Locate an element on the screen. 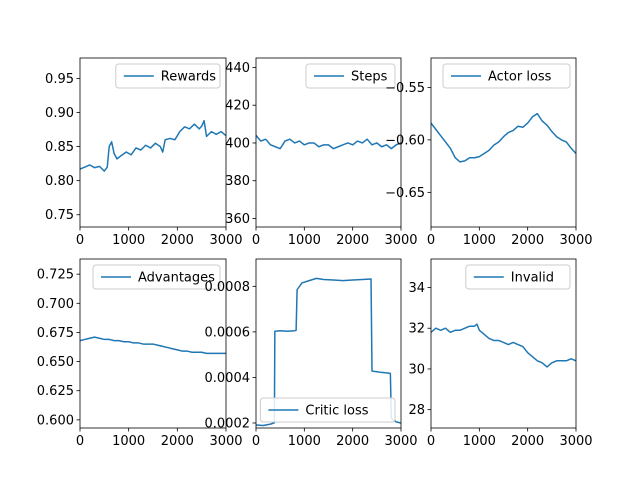 The height and width of the screenshot is (480, 640). y-tick-label: 360 is located at coordinates (237, 219).